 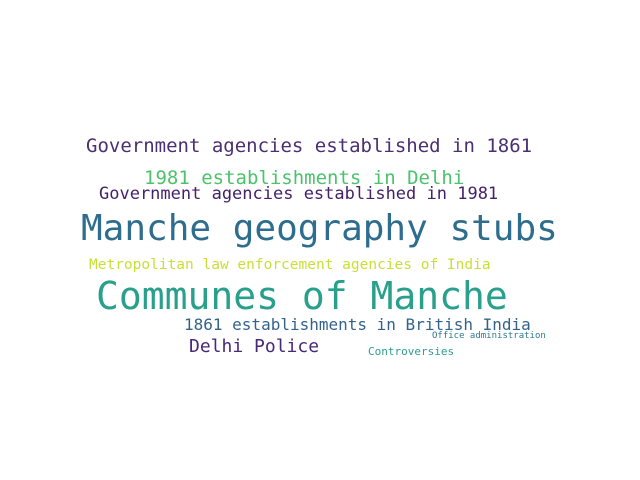 I want to click on word-communes-of-manche: Communes of Manche, so click(x=302, y=296).